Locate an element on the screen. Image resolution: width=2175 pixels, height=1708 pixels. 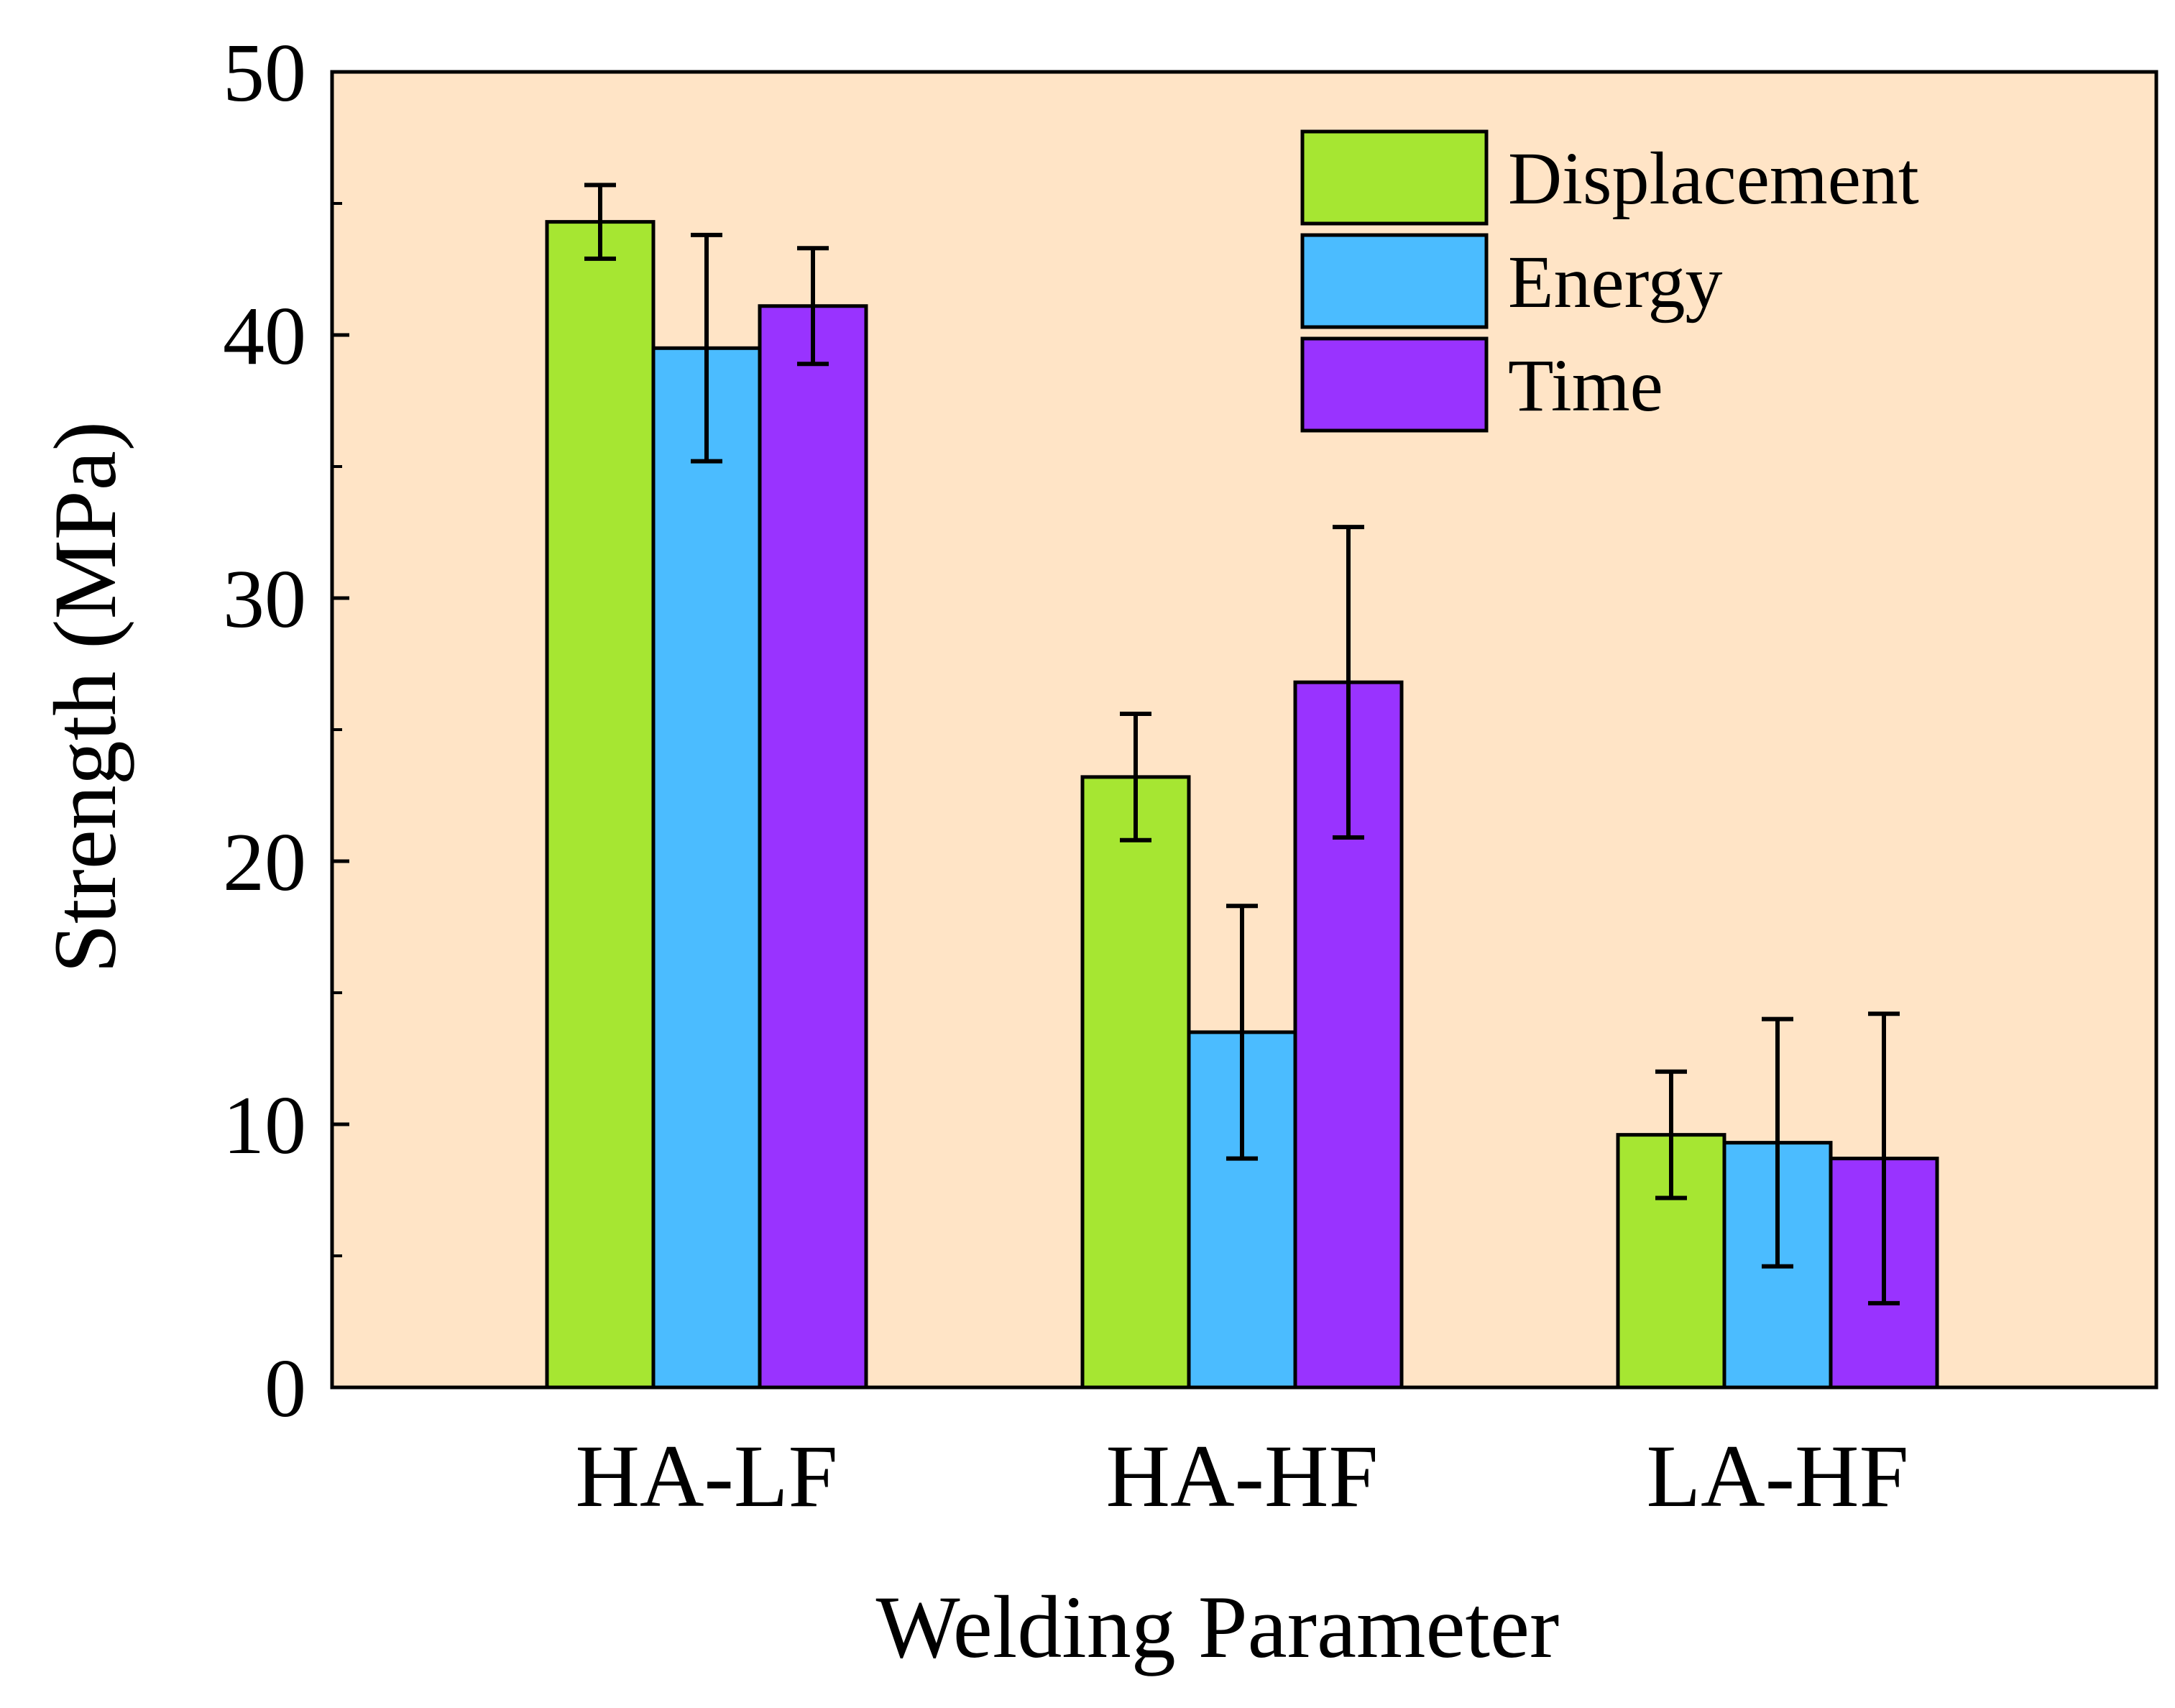
y-tick-label-30: 30 is located at coordinates (264, 600).